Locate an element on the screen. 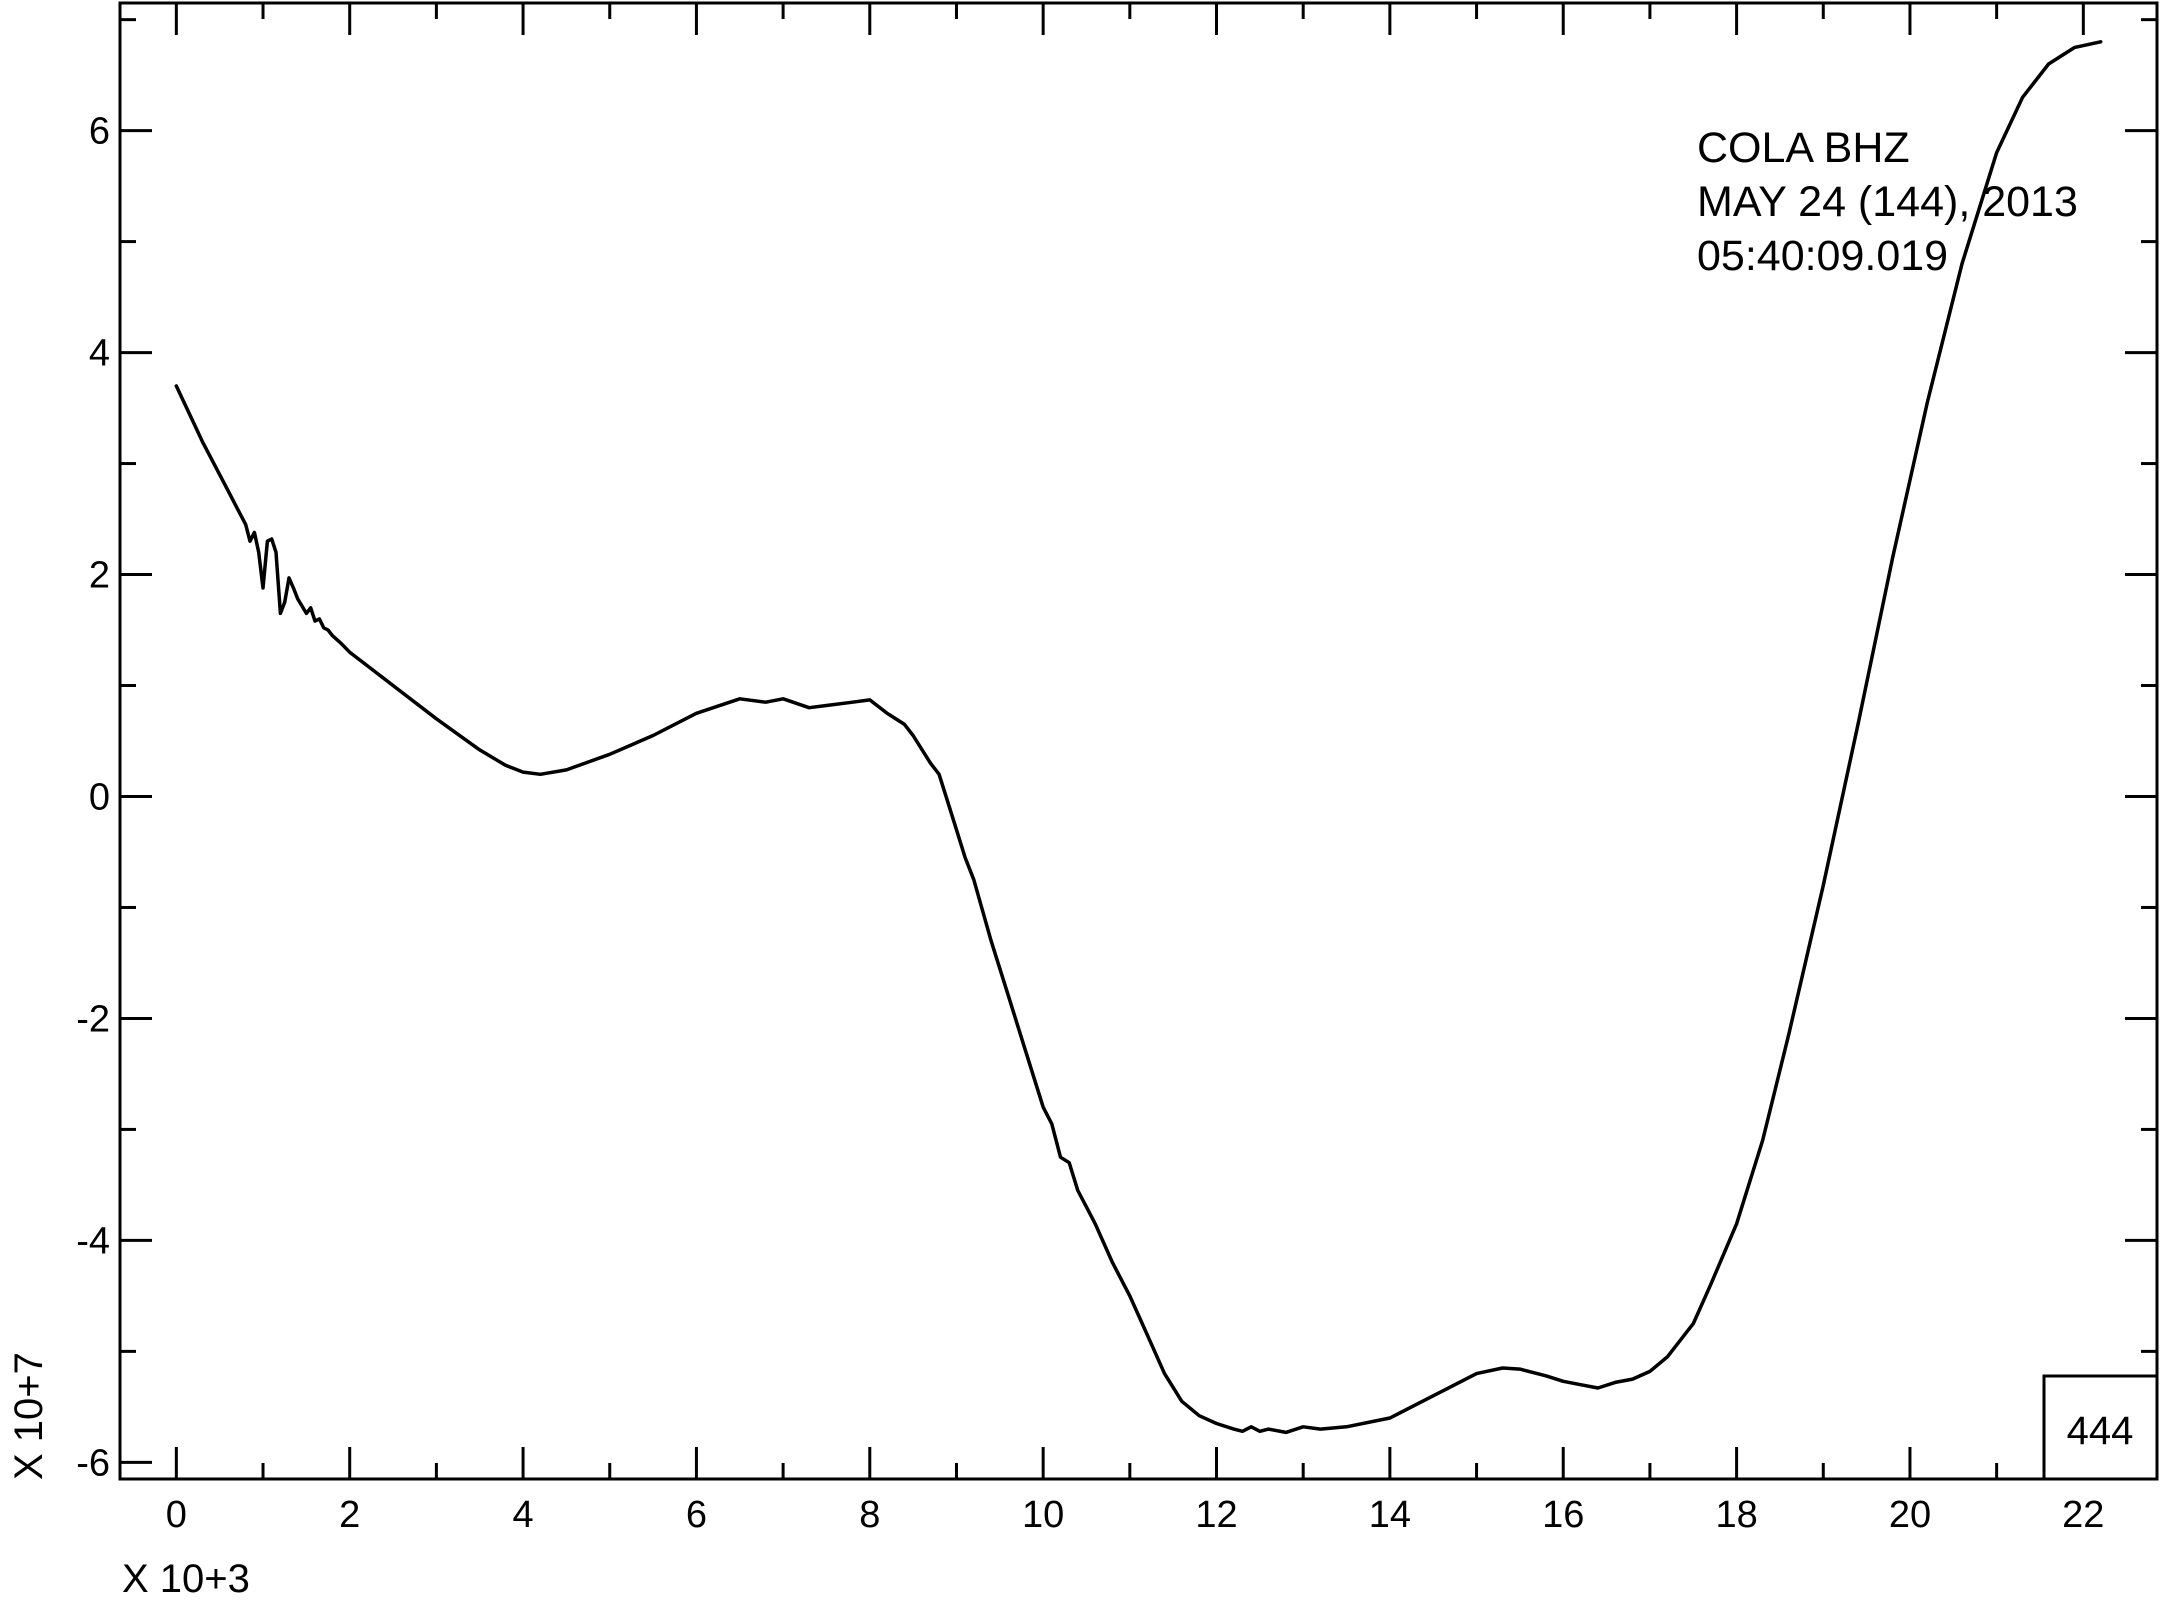 The image size is (2162, 1606). x-tick-label: 0 is located at coordinates (176, 1515).